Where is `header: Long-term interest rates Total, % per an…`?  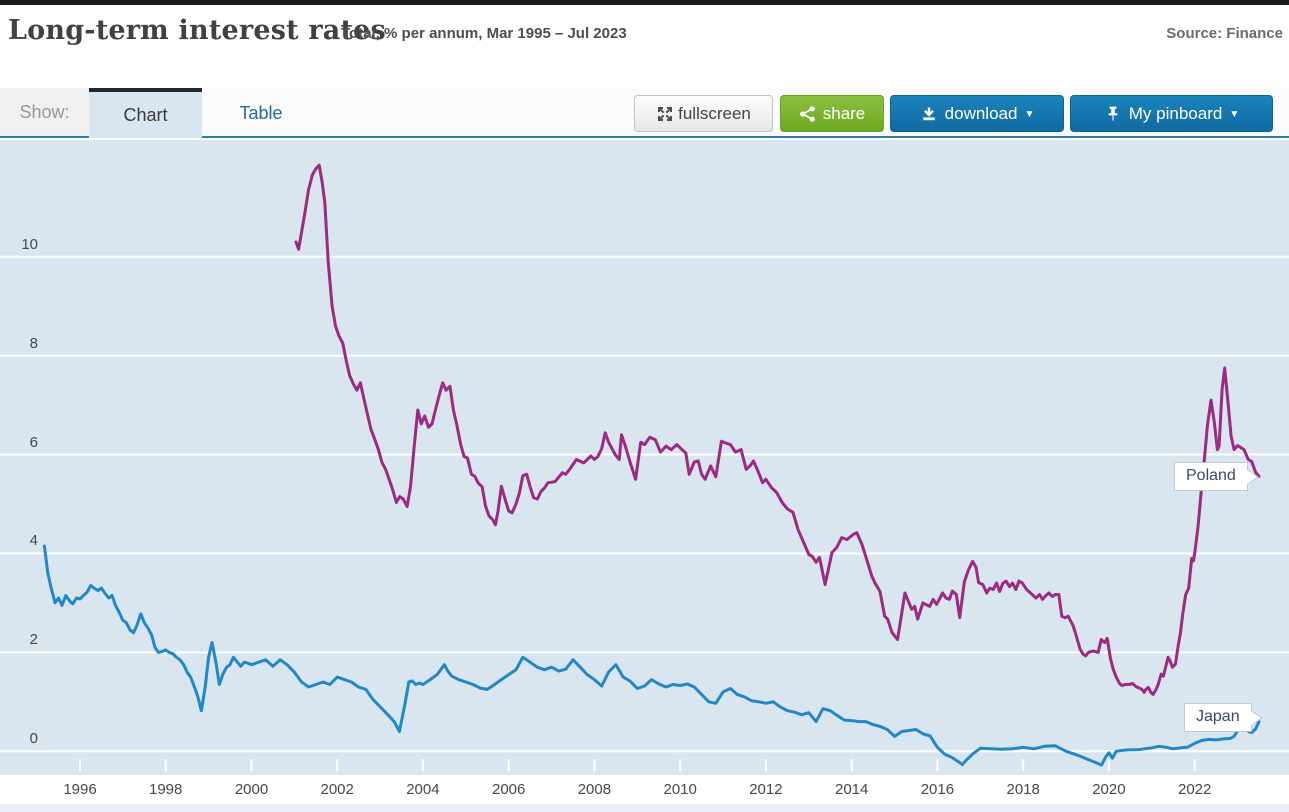
header: Long-term interest rates Total, % per an… is located at coordinates (644, 46).